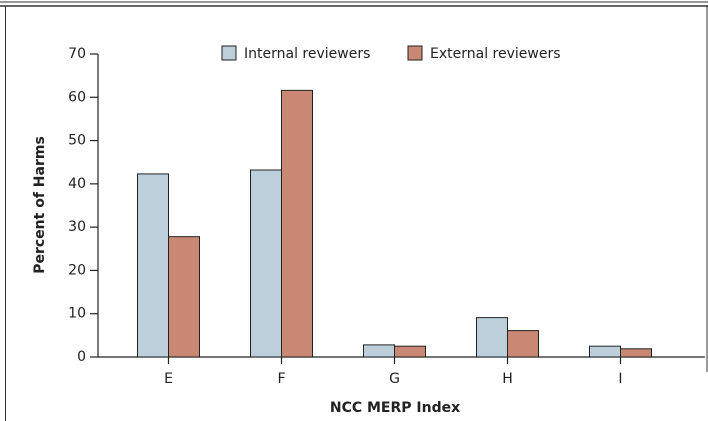 The height and width of the screenshot is (421, 708). I want to click on y-tick-label: 70, so click(77, 54).